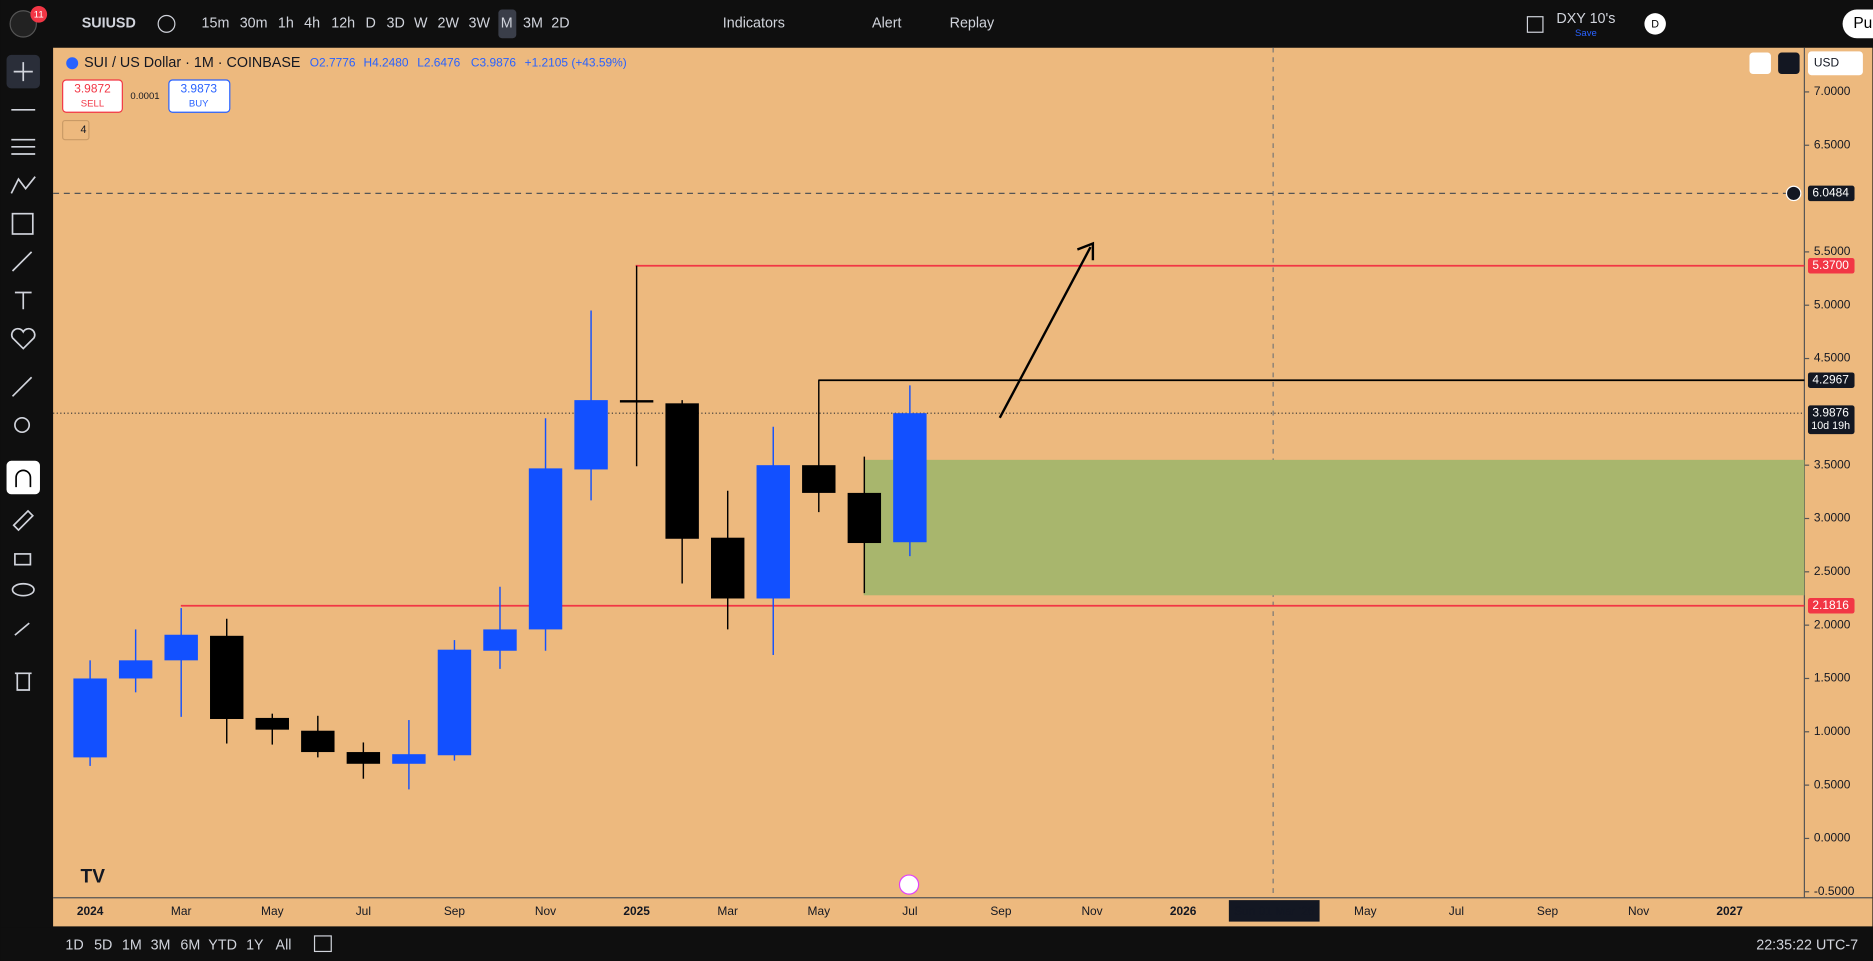 This screenshot has width=1873, height=961. I want to click on currency: USD, so click(1827, 62).